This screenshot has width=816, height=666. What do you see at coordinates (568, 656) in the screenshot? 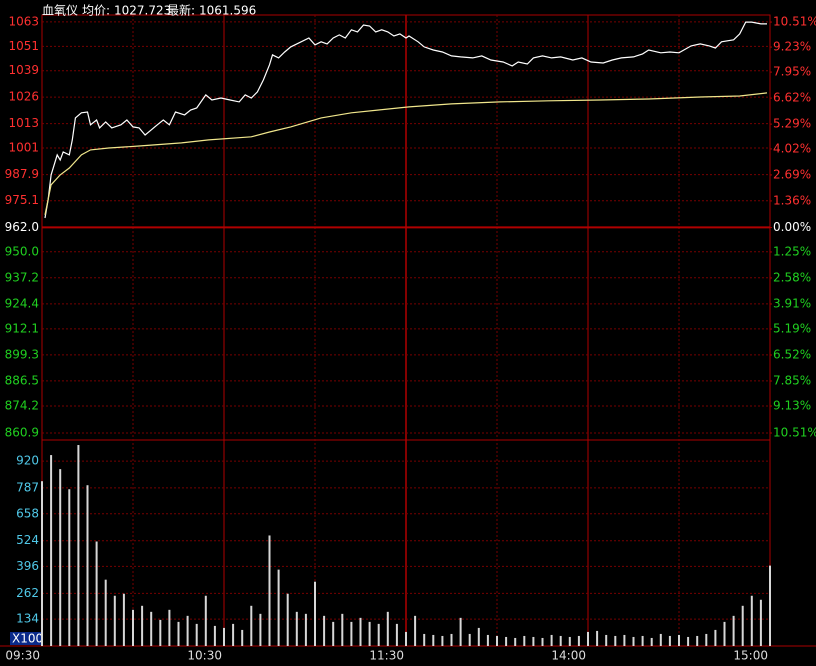
I see `x-tick-label: 14:00` at bounding box center [568, 656].